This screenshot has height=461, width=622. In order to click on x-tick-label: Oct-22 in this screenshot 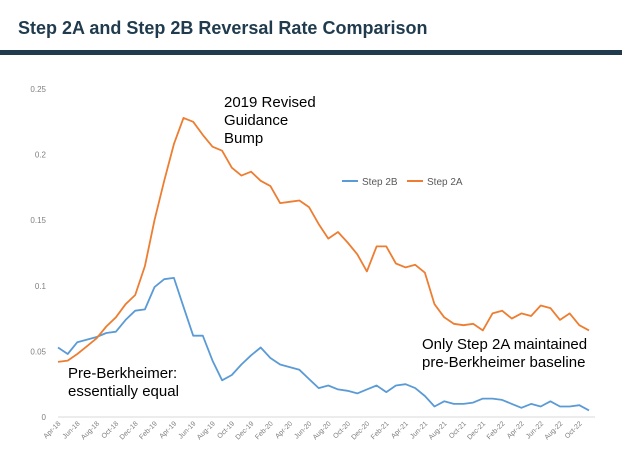, I will do `click(574, 430)`.